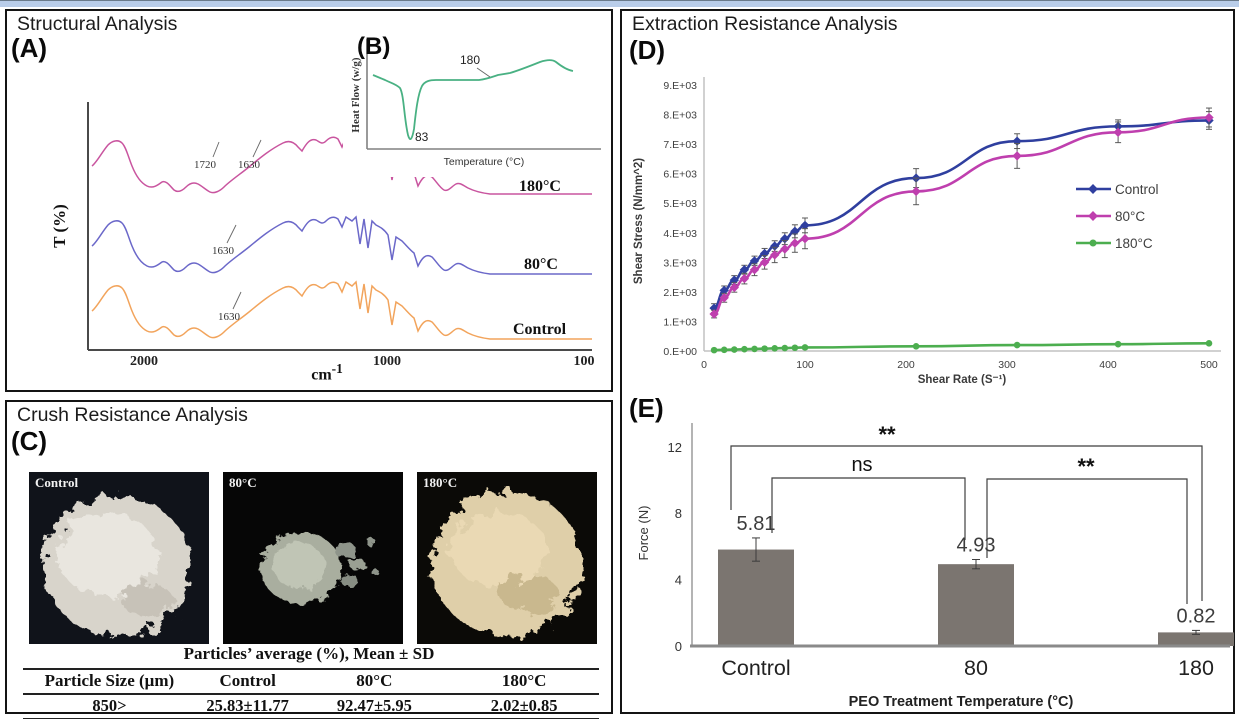 Image resolution: width=1239 pixels, height=719 pixels. I want to click on svg-text: 8.E+03, so click(680, 116).